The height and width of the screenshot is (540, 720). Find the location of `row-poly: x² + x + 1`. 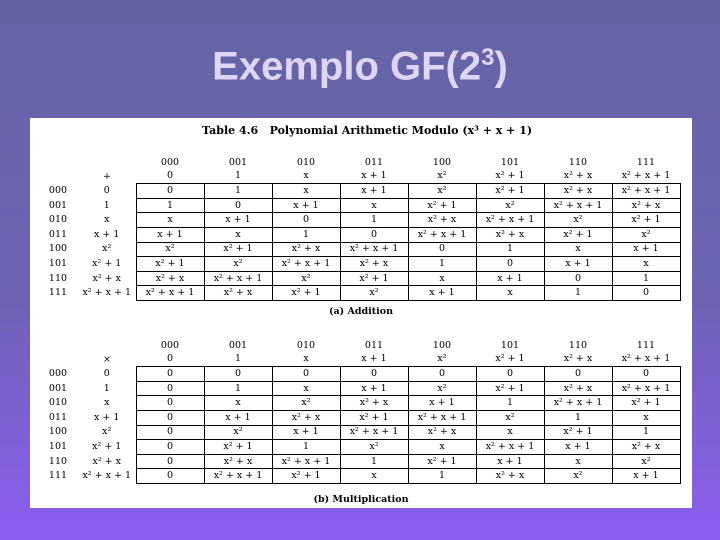

row-poly: x² + x + 1 is located at coordinates (107, 476).